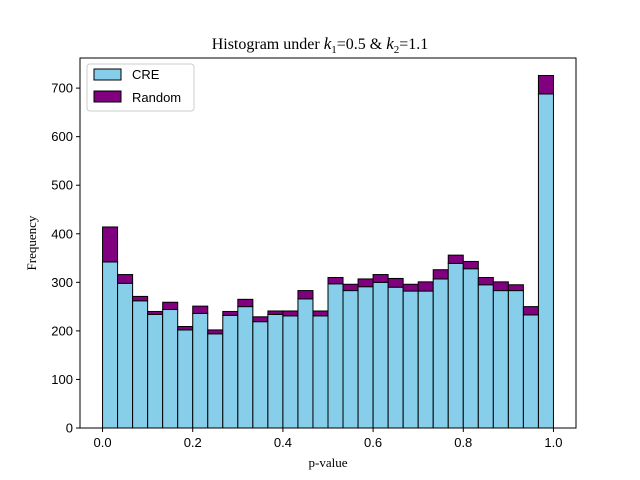 The image size is (640, 480). Describe the element at coordinates (328, 462) in the screenshot. I see `x-axis-label: p-value` at that location.